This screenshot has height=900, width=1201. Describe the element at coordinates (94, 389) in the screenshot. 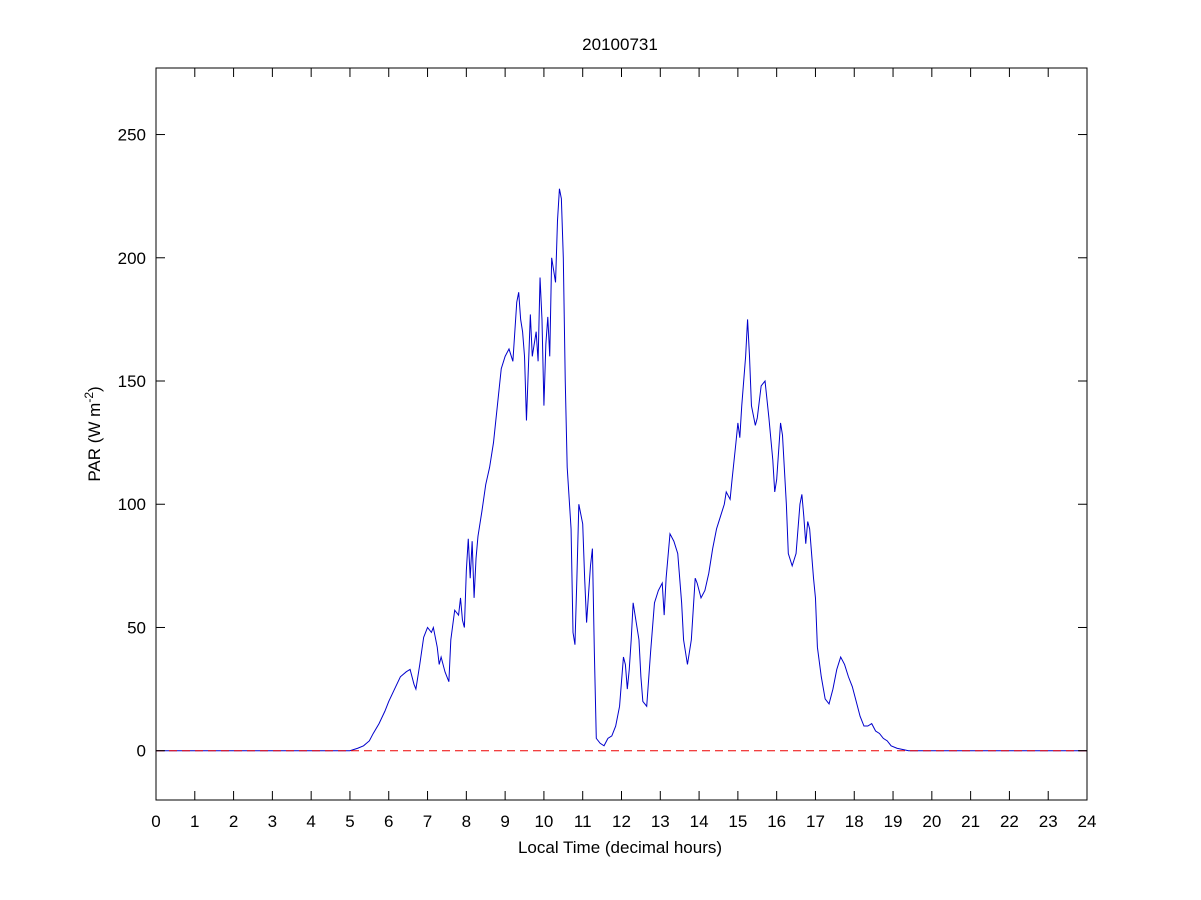

I see `y-axis-label-suffix: )` at that location.